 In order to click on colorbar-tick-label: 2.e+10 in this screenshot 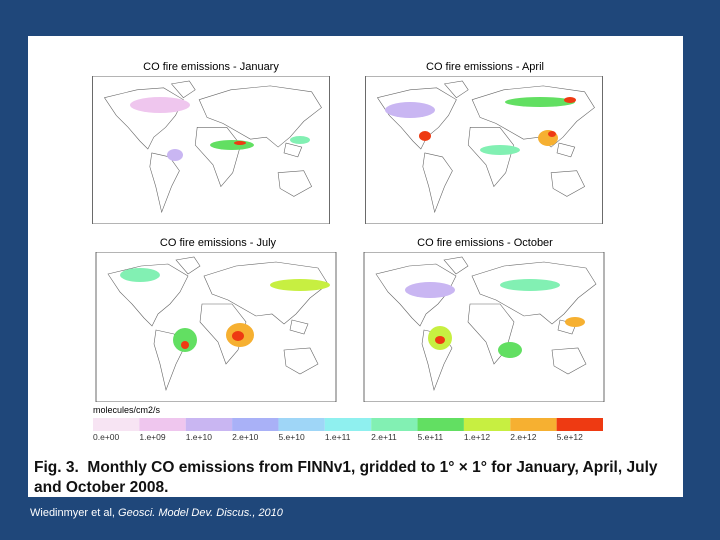, I will do `click(245, 437)`.